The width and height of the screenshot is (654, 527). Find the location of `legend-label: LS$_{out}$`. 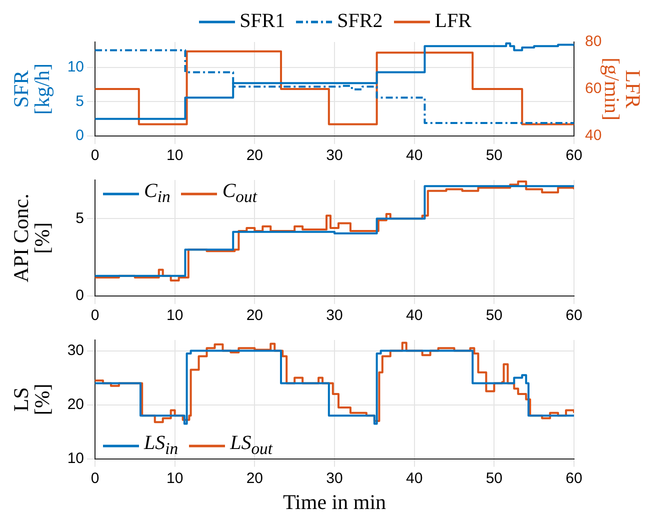

legend-label: LS$_{out}$ is located at coordinates (251, 445).